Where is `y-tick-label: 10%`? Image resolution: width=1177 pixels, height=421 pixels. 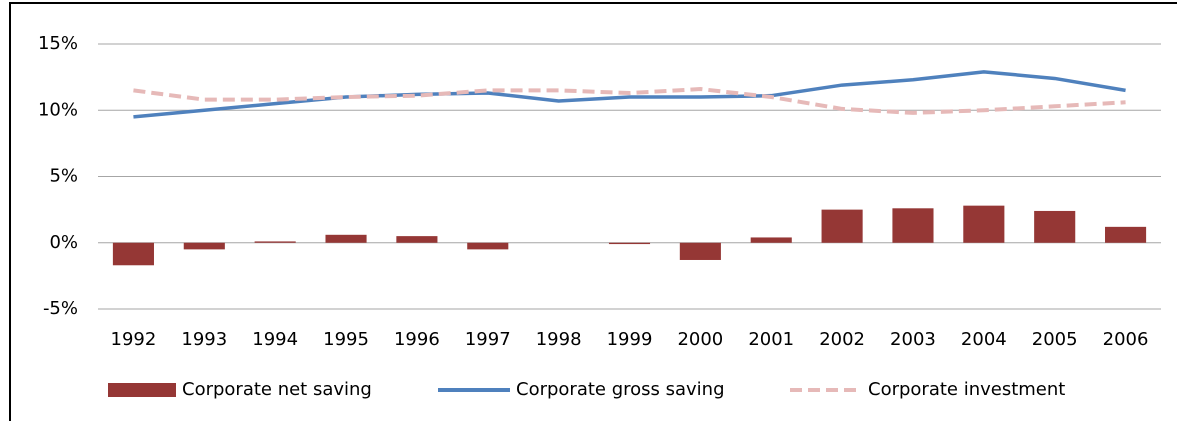 y-tick-label: 10% is located at coordinates (58, 109).